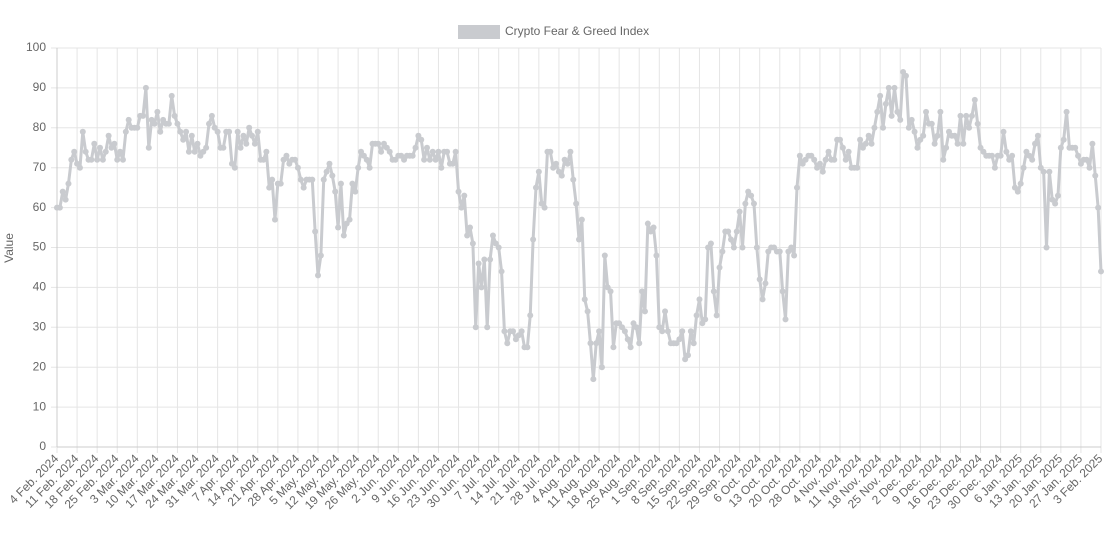 The image size is (1110, 536). Describe the element at coordinates (40, 247) in the screenshot. I see `y-tick-label: 50` at that location.